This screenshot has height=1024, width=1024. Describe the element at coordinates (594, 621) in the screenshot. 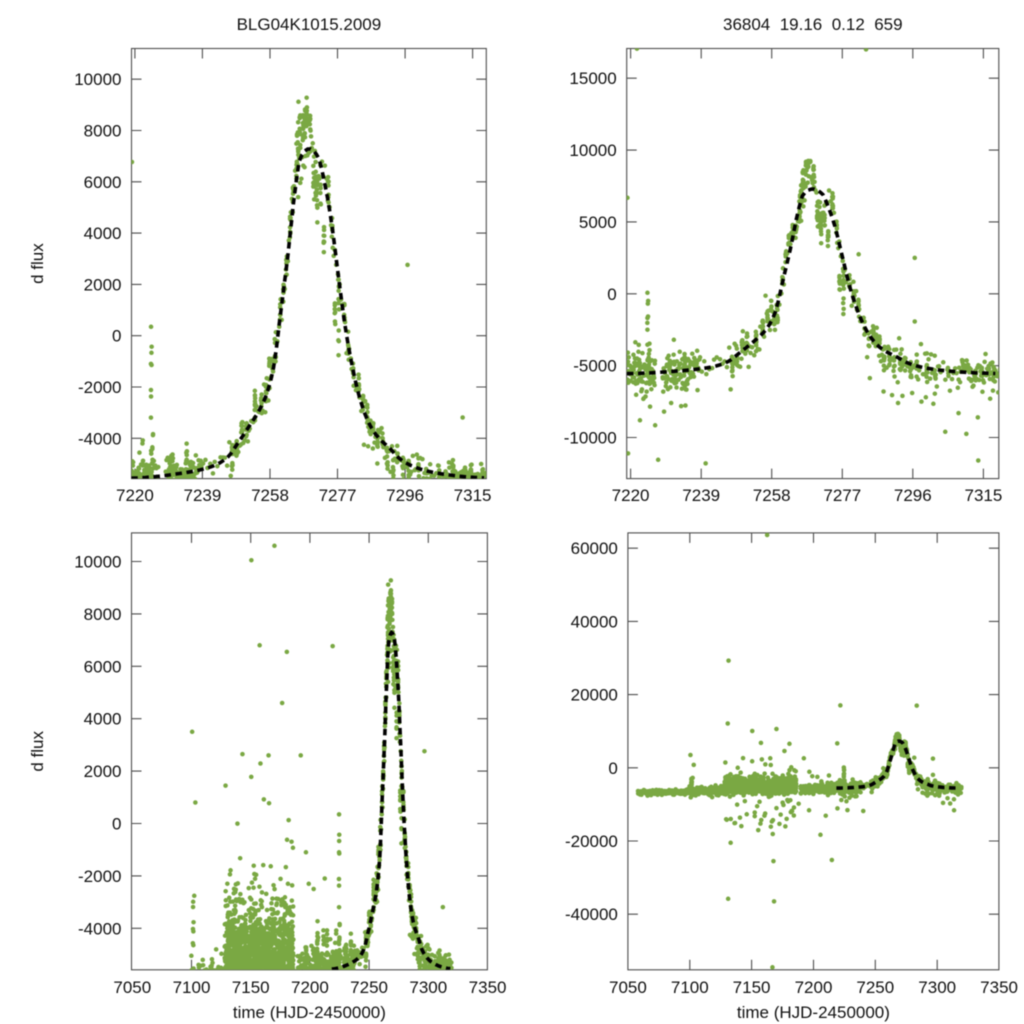

I see `svg-text: 40000` at that location.